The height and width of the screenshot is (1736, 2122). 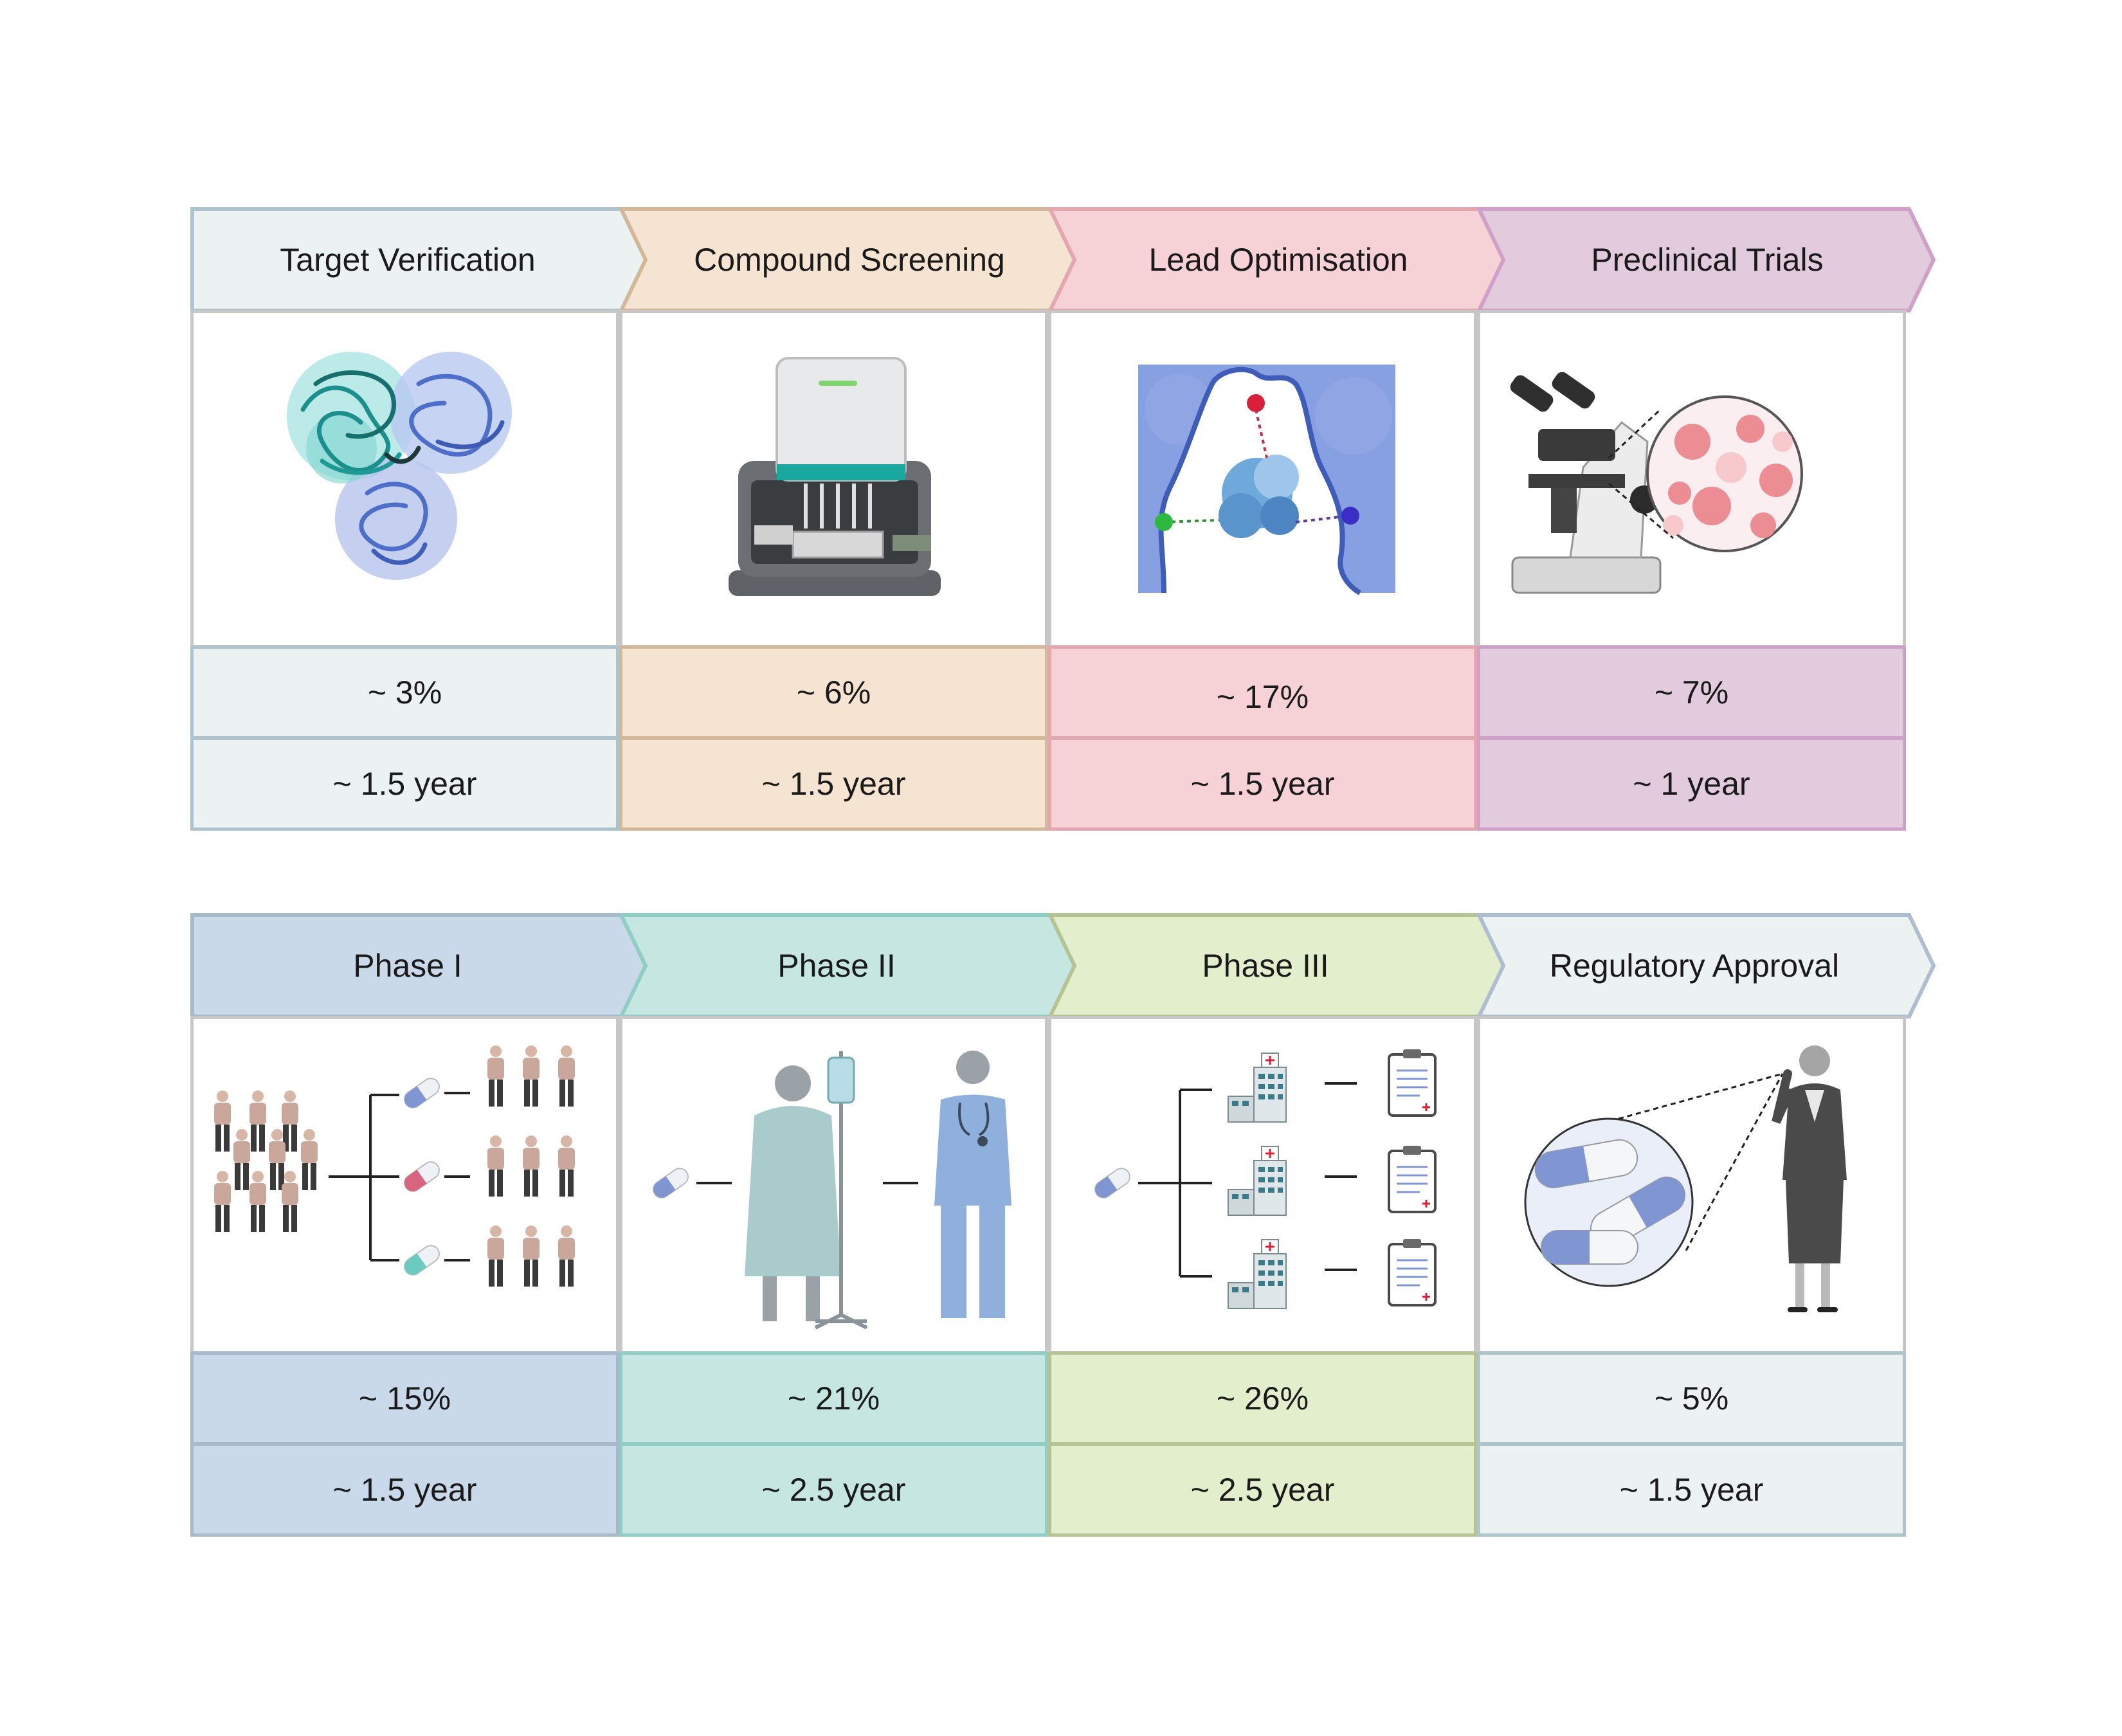 I want to click on stage-header-phase-1: Phase I, so click(x=420, y=965).